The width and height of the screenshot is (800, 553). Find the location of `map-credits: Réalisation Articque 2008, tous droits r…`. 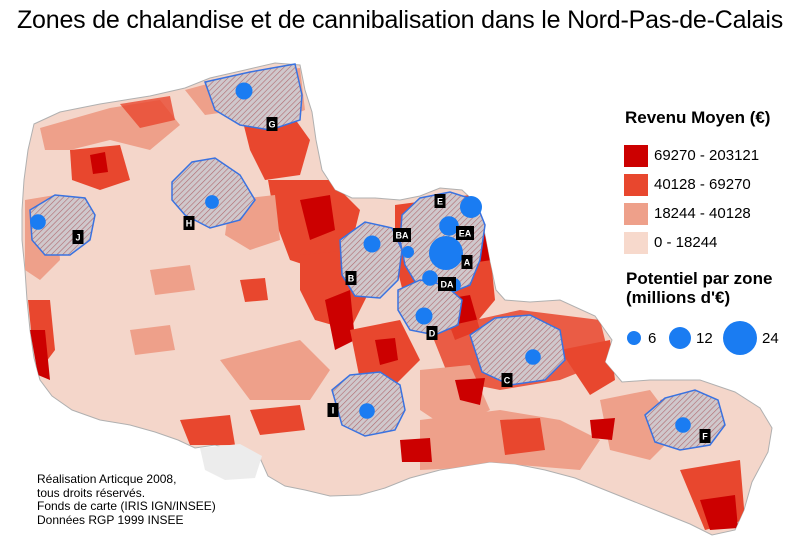

map-credits: Réalisation Articque 2008, tous droits r… is located at coordinates (126, 499).